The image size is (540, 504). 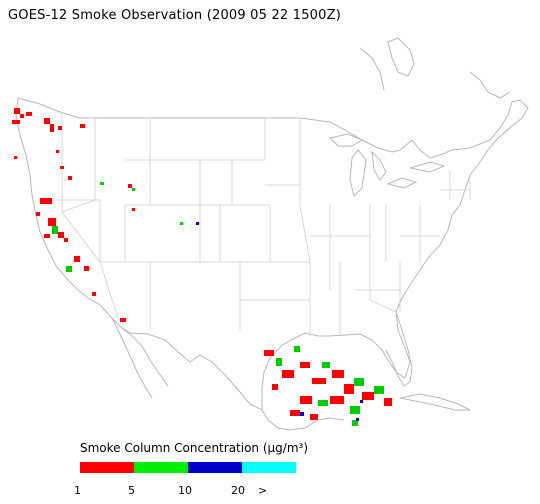 What do you see at coordinates (435, 402) in the screenshot?
I see `cuba-coast` at bounding box center [435, 402].